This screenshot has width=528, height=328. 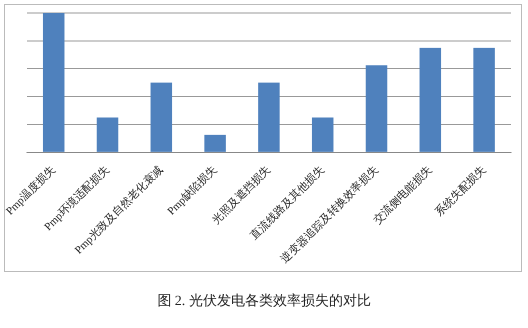 I want to click on x-tick-label: 系统失配损失, so click(x=460, y=190).